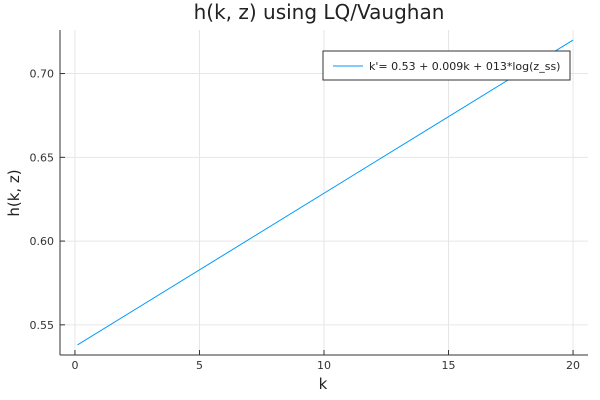 This screenshot has height=400, width=600. I want to click on y-tick-label: 0.70, so click(42, 74).